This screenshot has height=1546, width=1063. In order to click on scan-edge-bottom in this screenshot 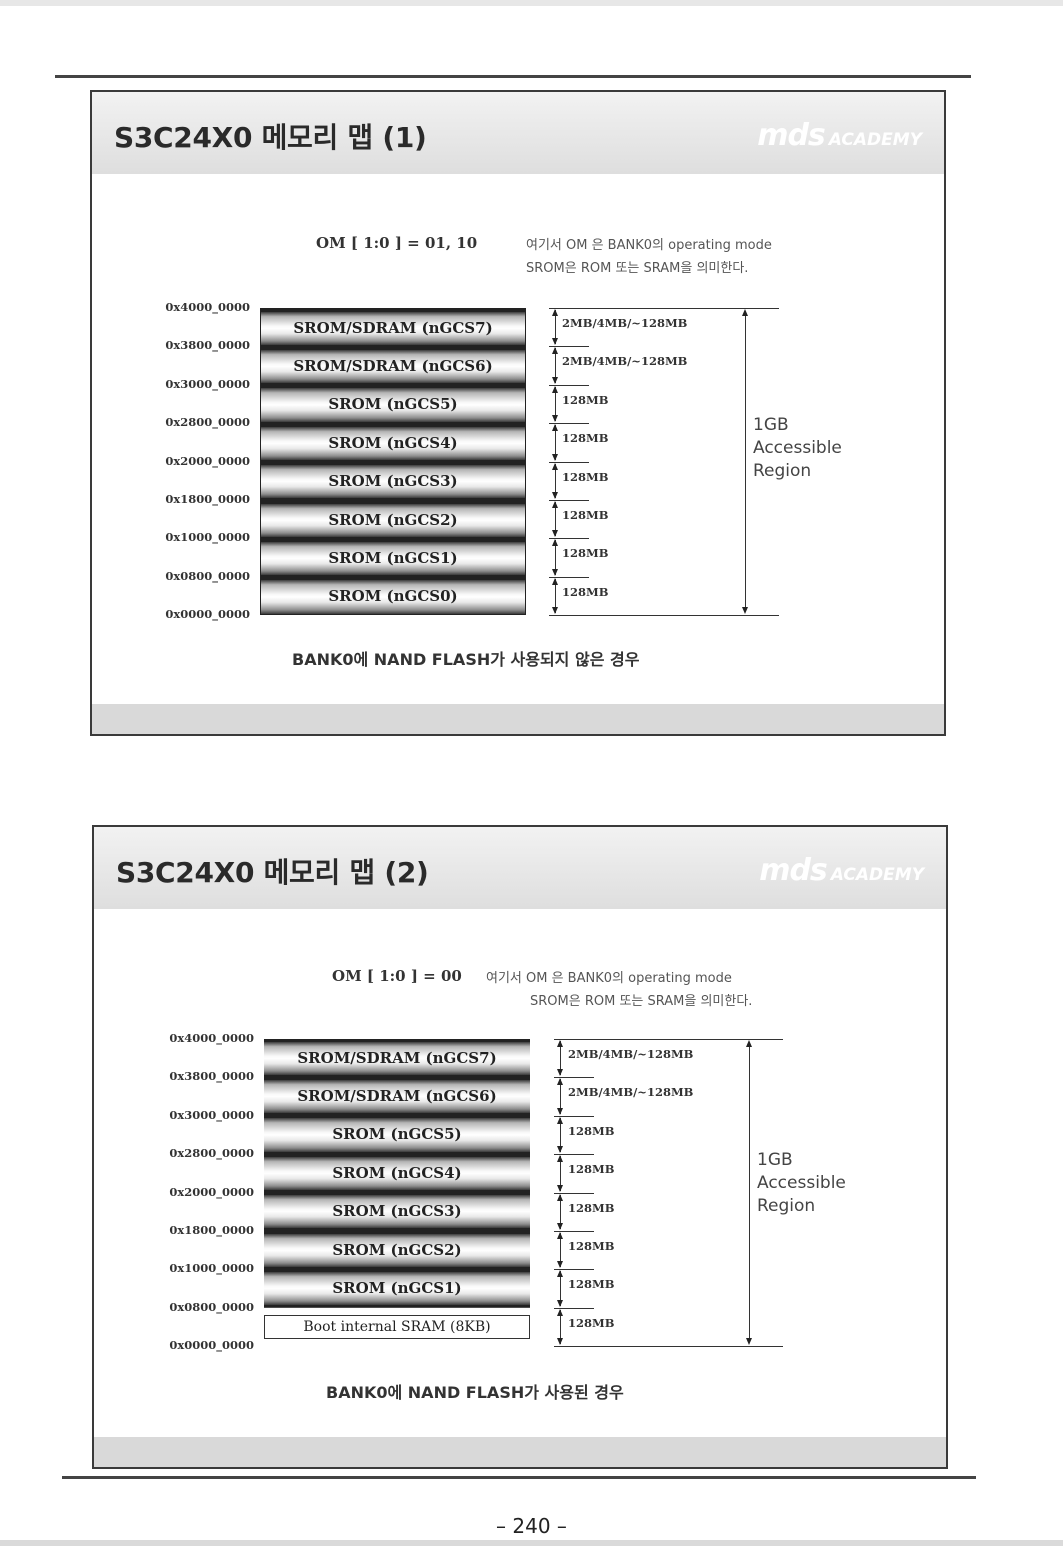, I will do `click(531, 1543)`.